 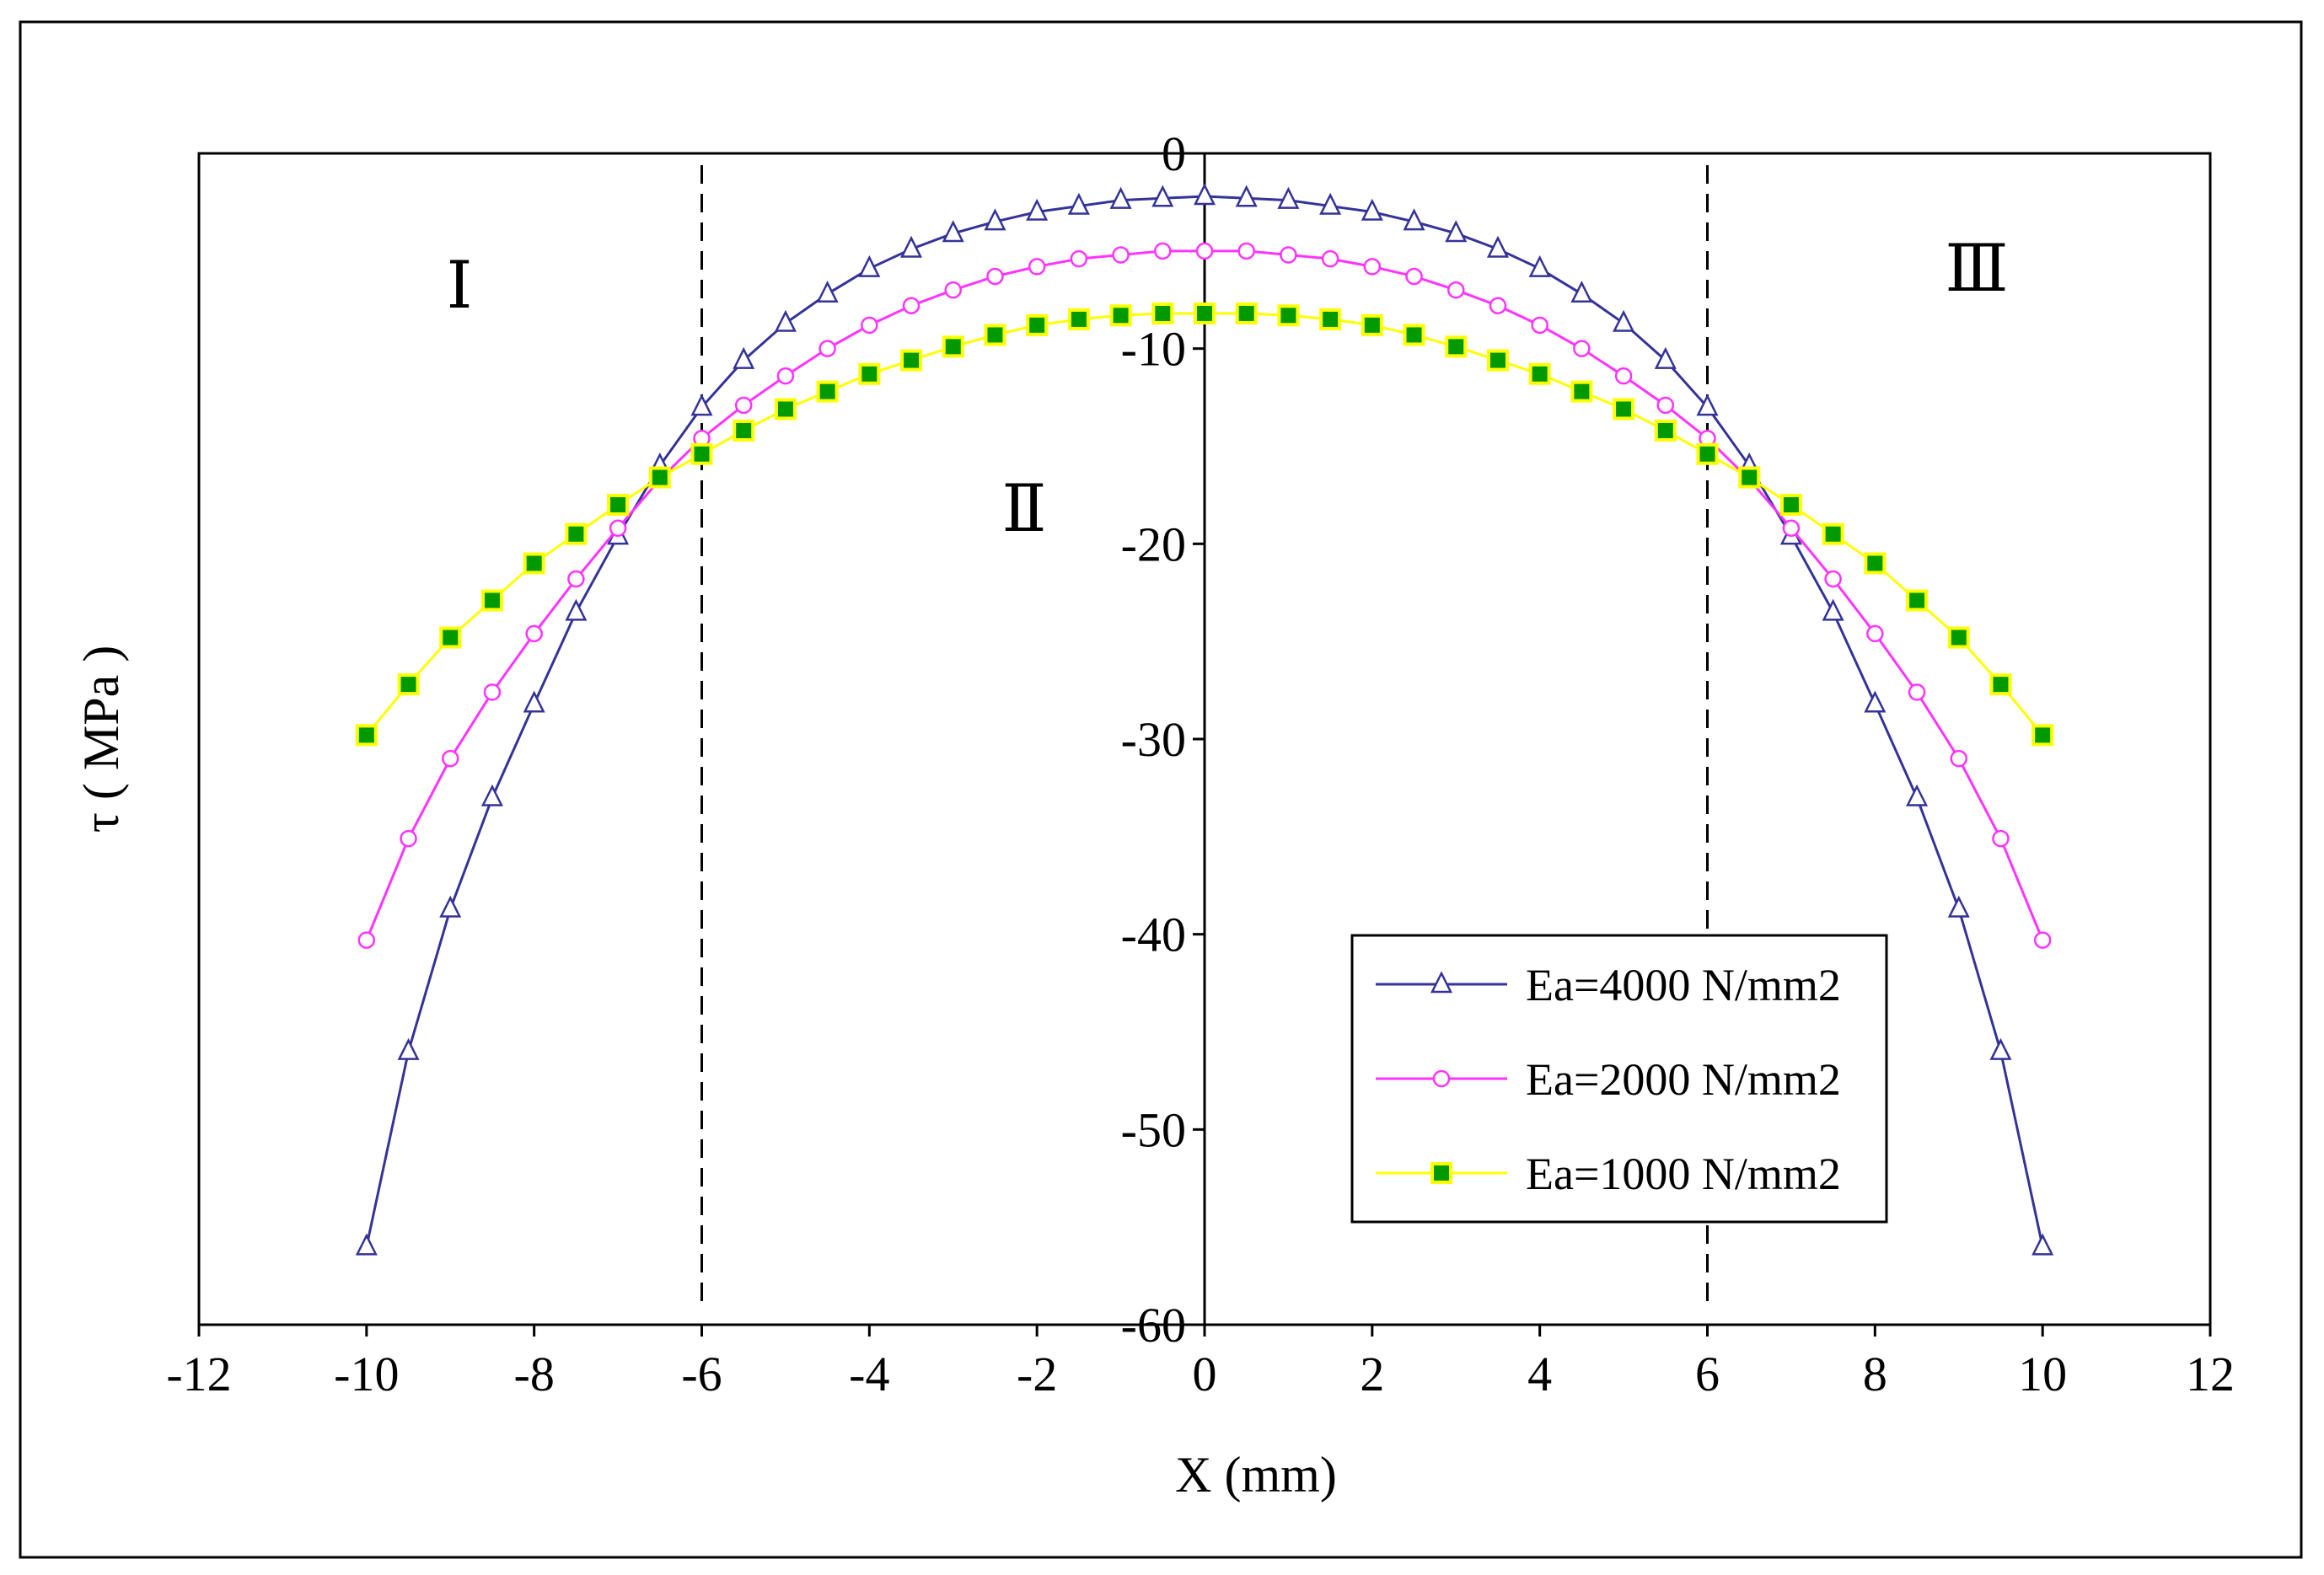 What do you see at coordinates (1683, 1174) in the screenshot?
I see `legend-label: Ea=1000 N/mm2` at bounding box center [1683, 1174].